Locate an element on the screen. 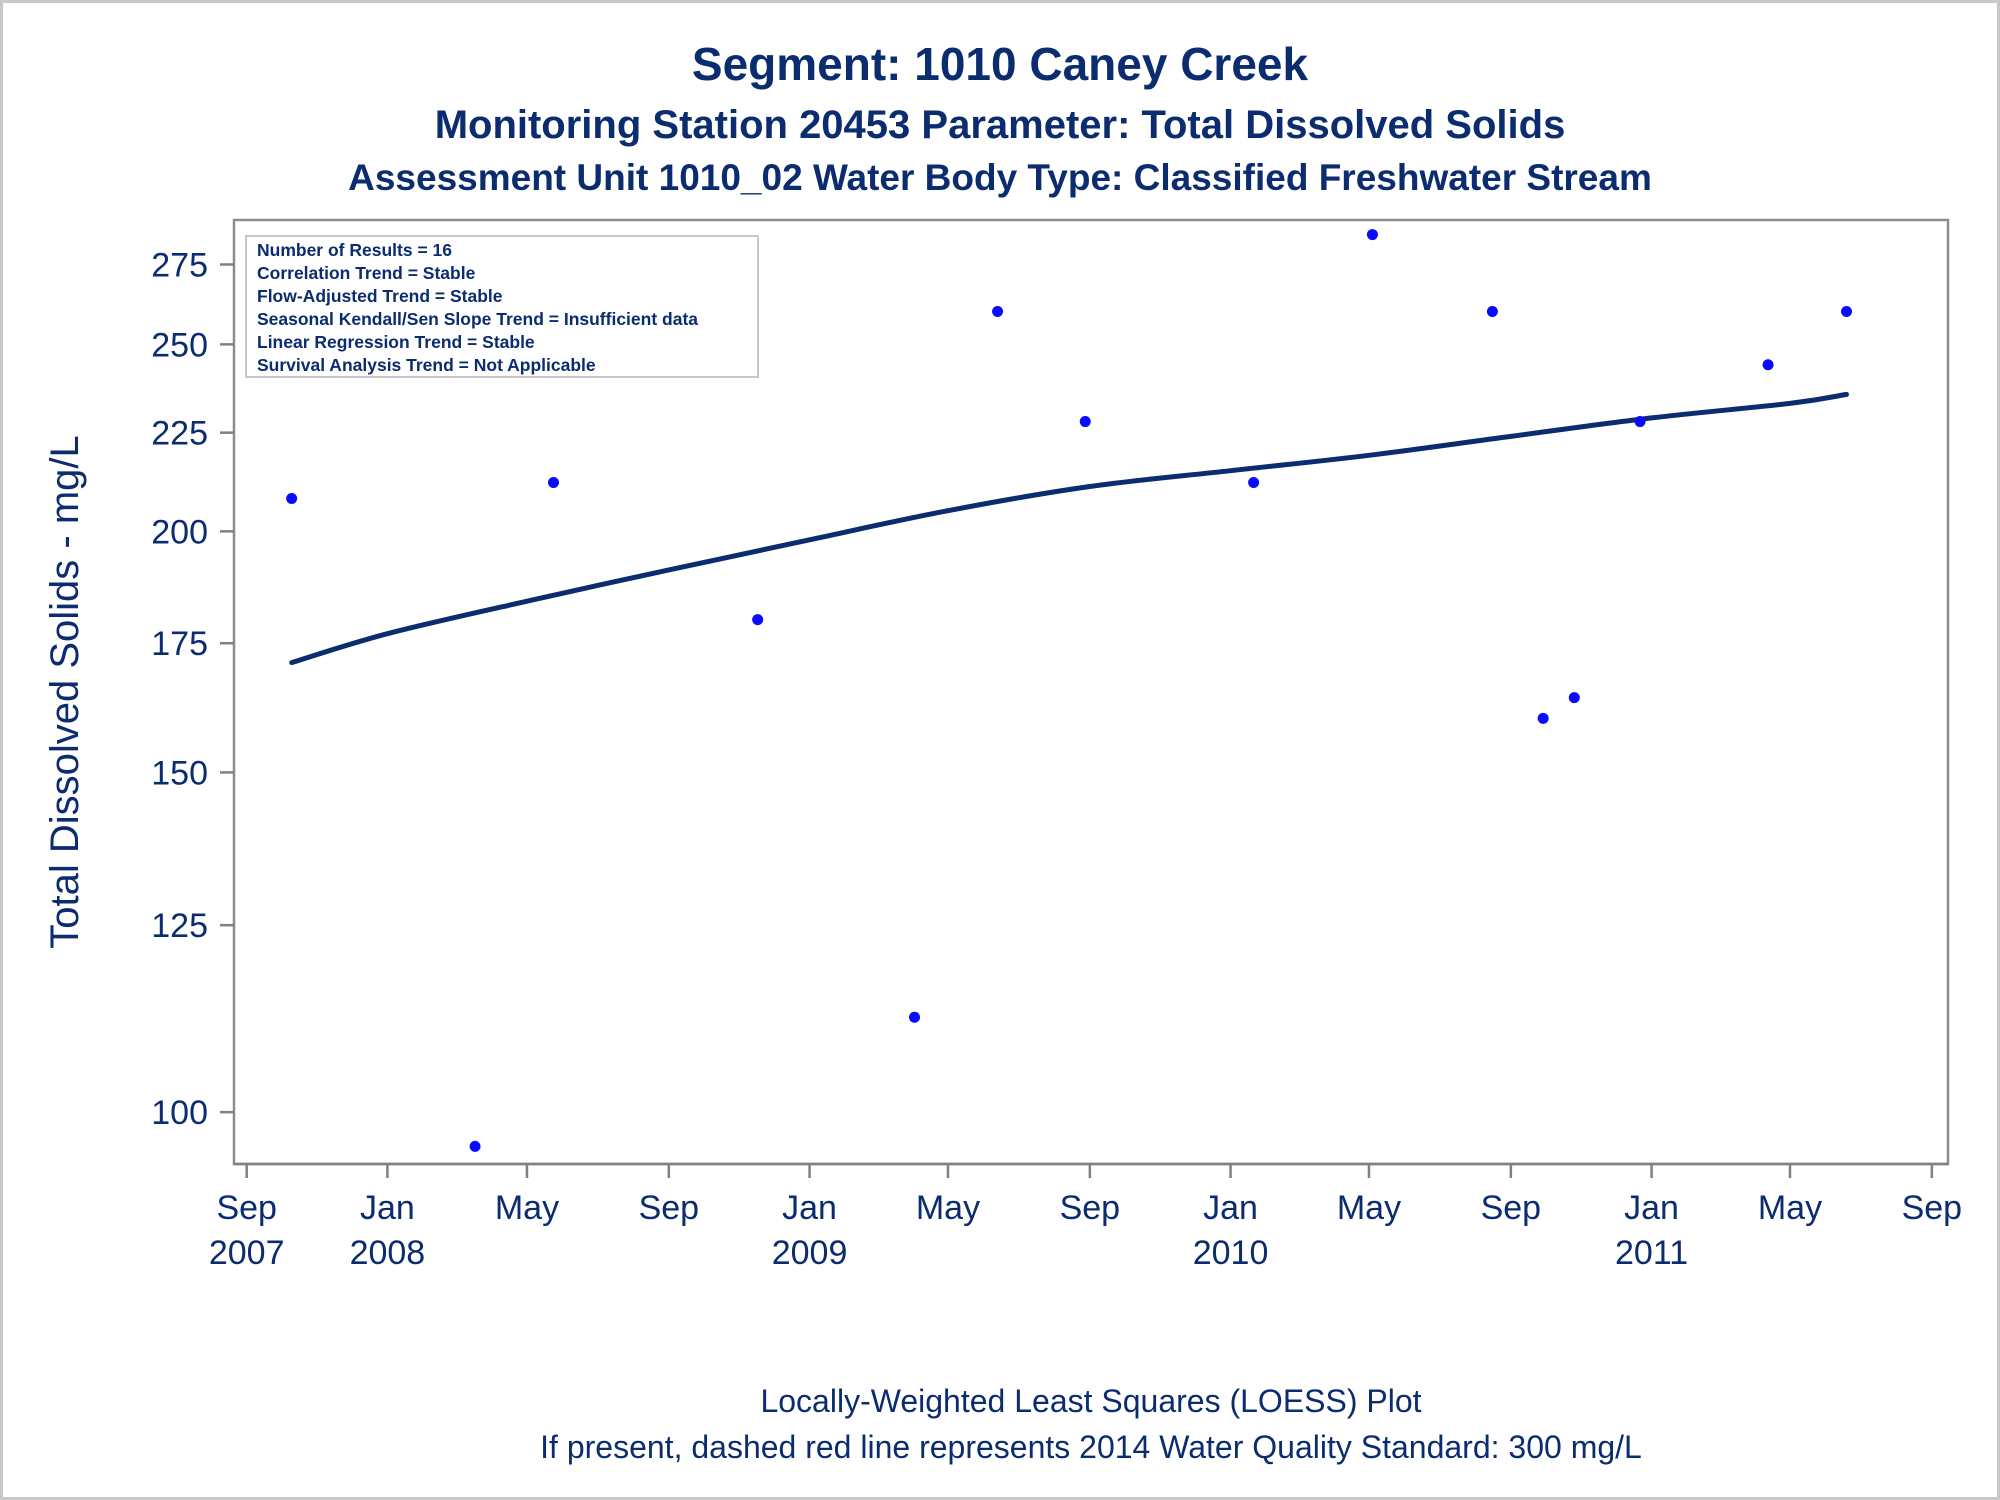  info-linear-regression-trend: Linear Regression Trend = Stable is located at coordinates (396, 342).